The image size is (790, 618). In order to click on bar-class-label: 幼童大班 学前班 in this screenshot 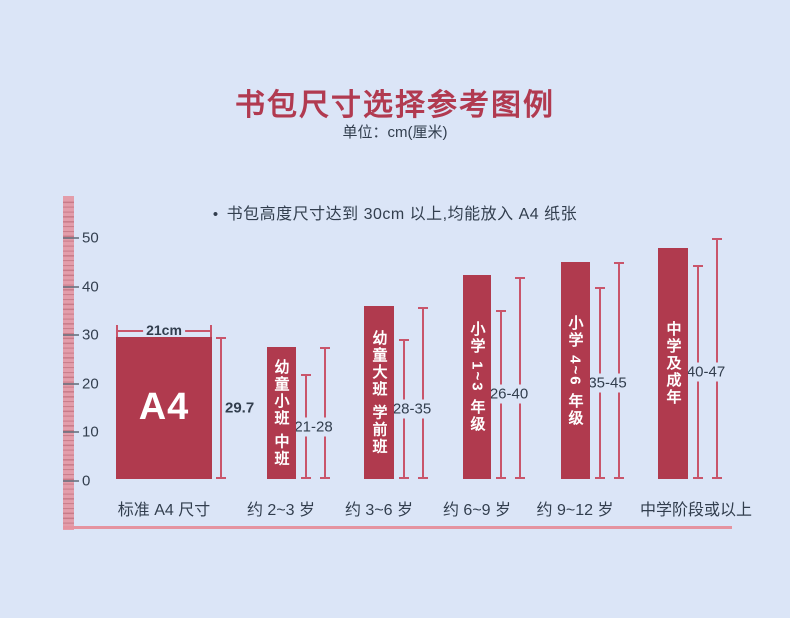, I will do `click(379, 392)`.